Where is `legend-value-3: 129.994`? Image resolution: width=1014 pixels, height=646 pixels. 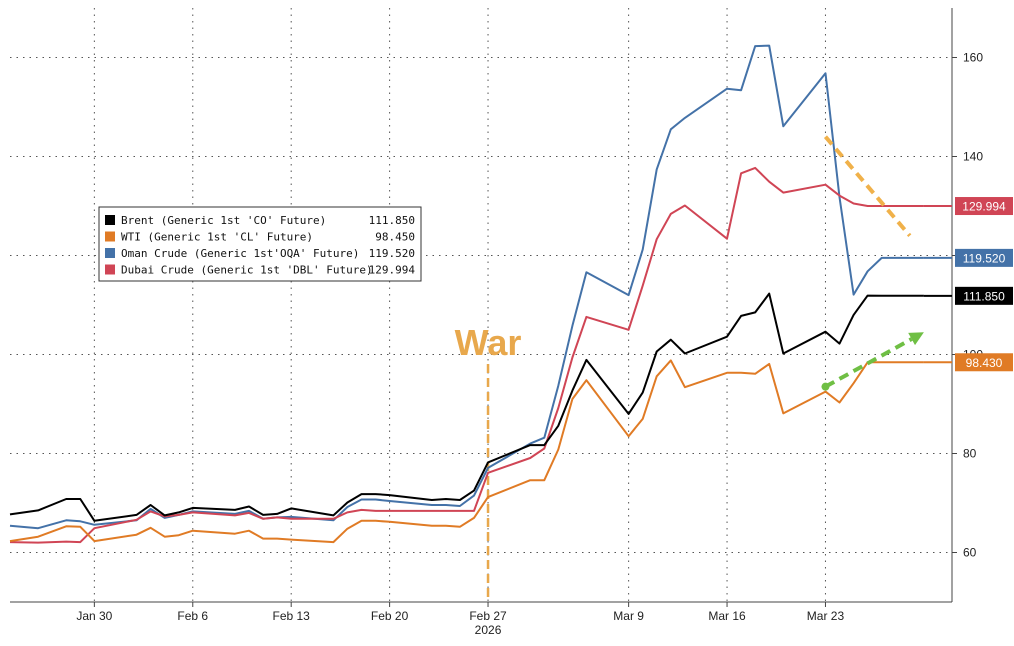
legend-value-3: 129.994 is located at coordinates (392, 270).